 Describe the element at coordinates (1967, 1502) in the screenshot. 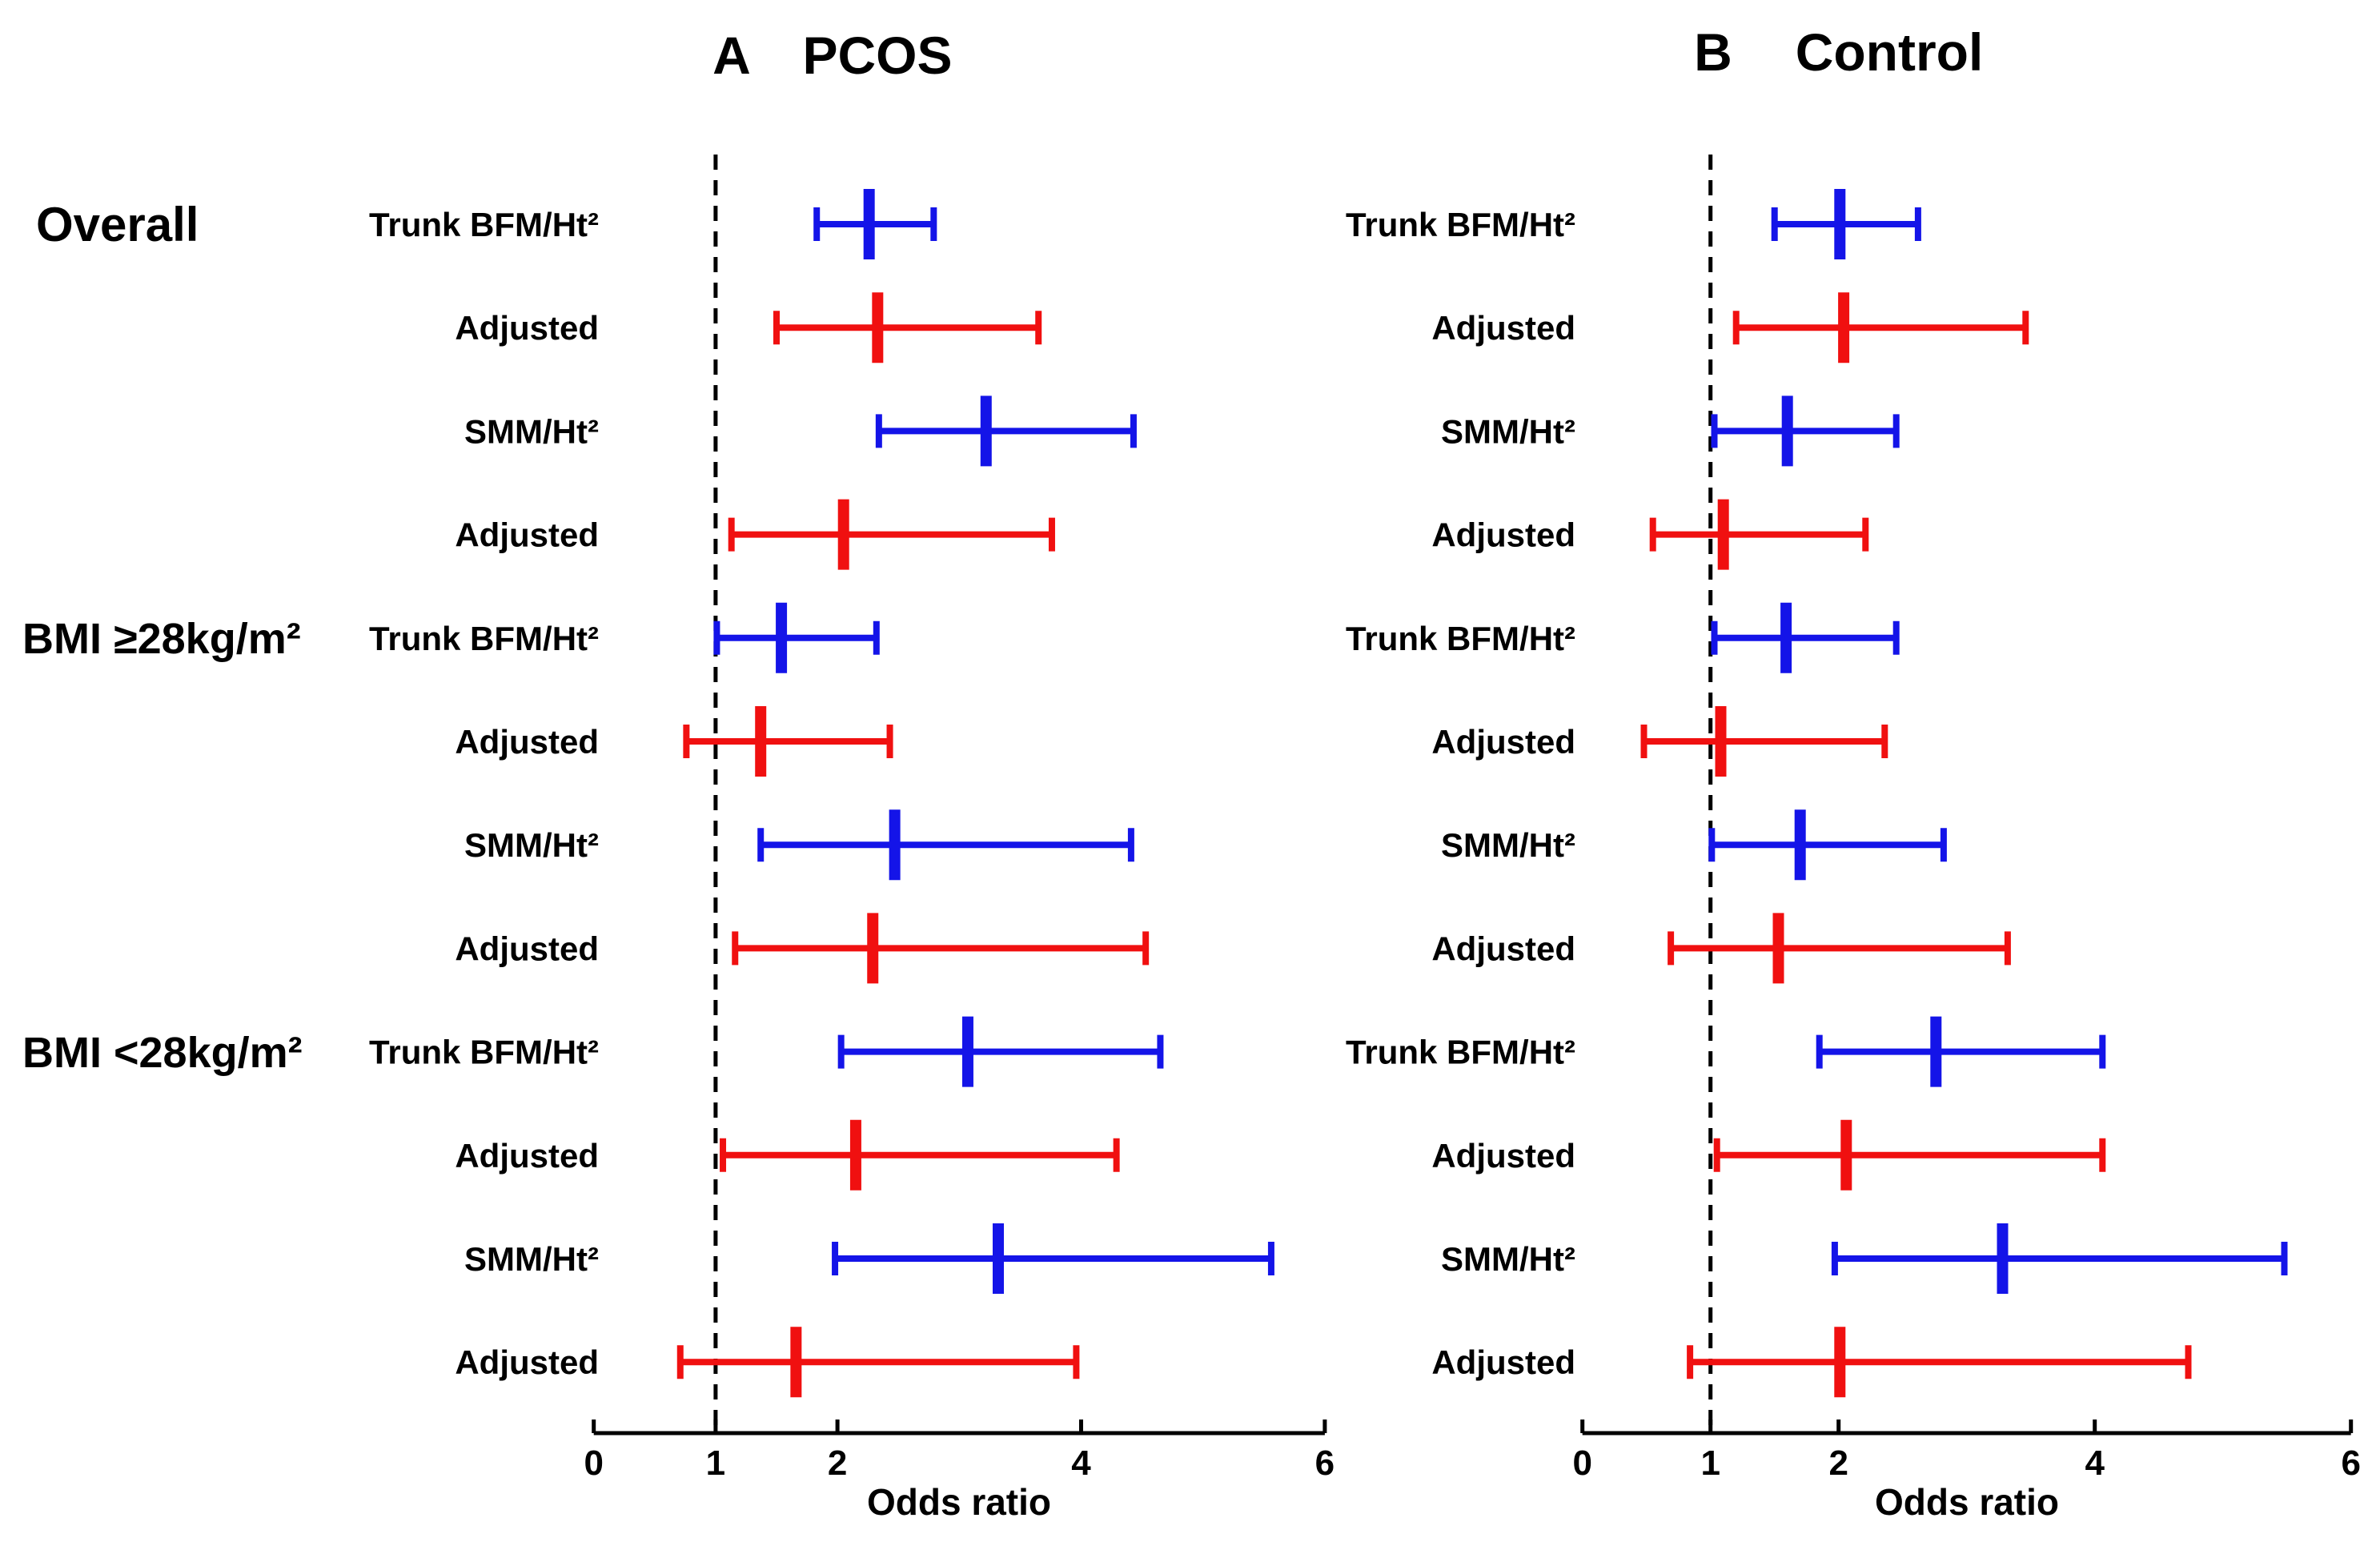

I see `x-axis-label-b: Odds ratio` at that location.